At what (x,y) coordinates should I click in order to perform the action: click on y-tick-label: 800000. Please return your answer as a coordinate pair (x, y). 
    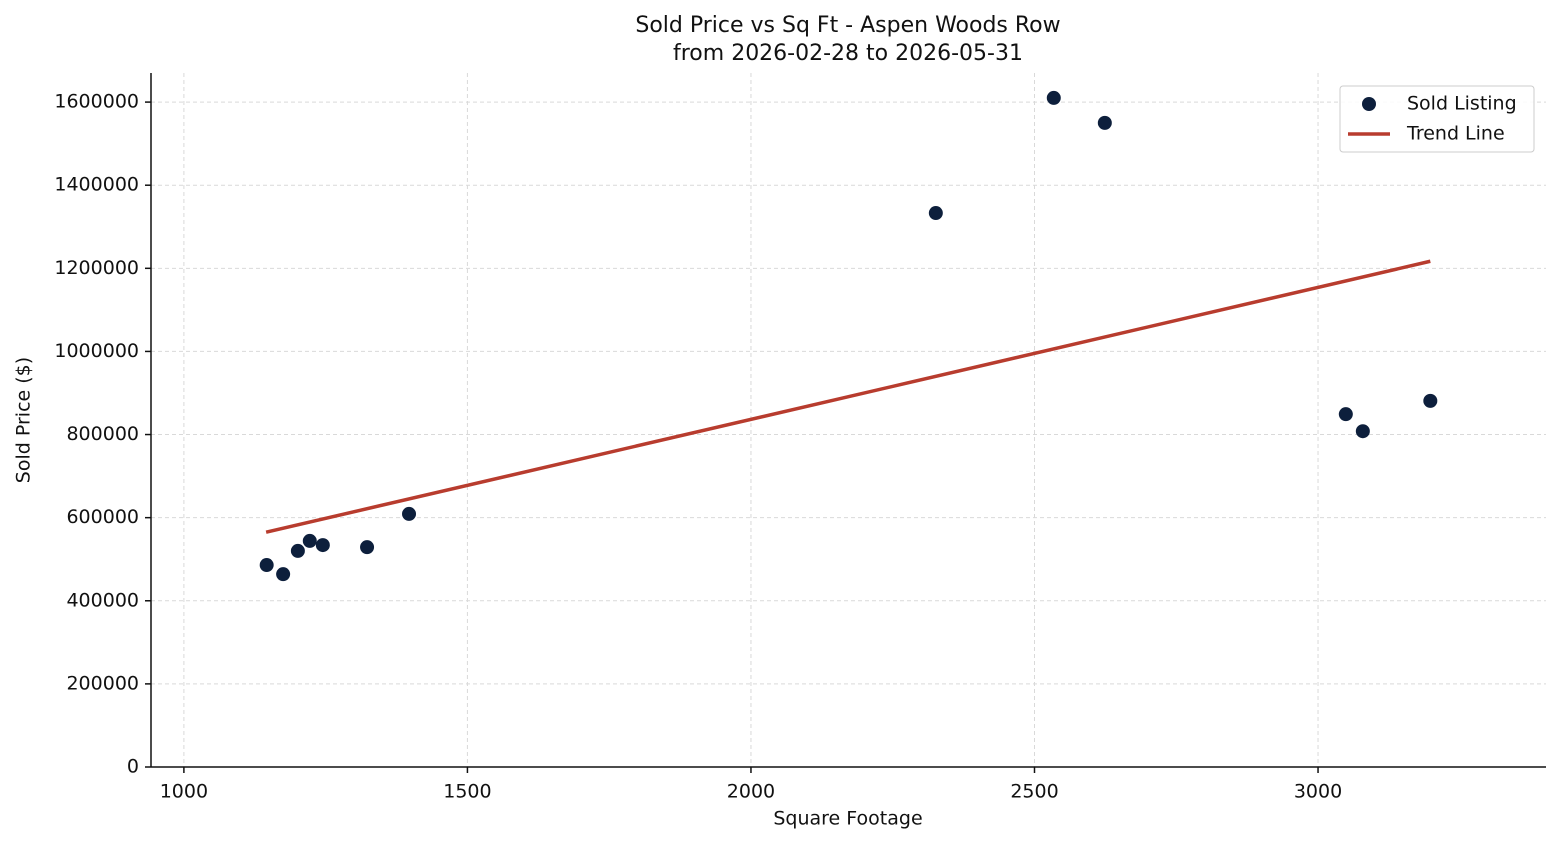
    Looking at the image, I should click on (102, 434).